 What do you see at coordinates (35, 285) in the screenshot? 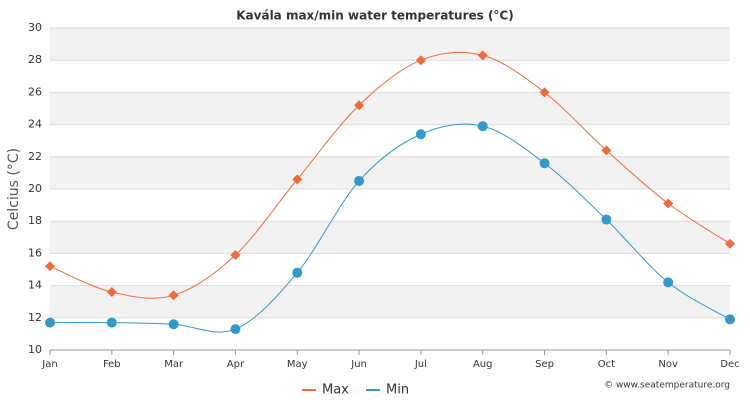
I see `y-tick-label: 14` at bounding box center [35, 285].